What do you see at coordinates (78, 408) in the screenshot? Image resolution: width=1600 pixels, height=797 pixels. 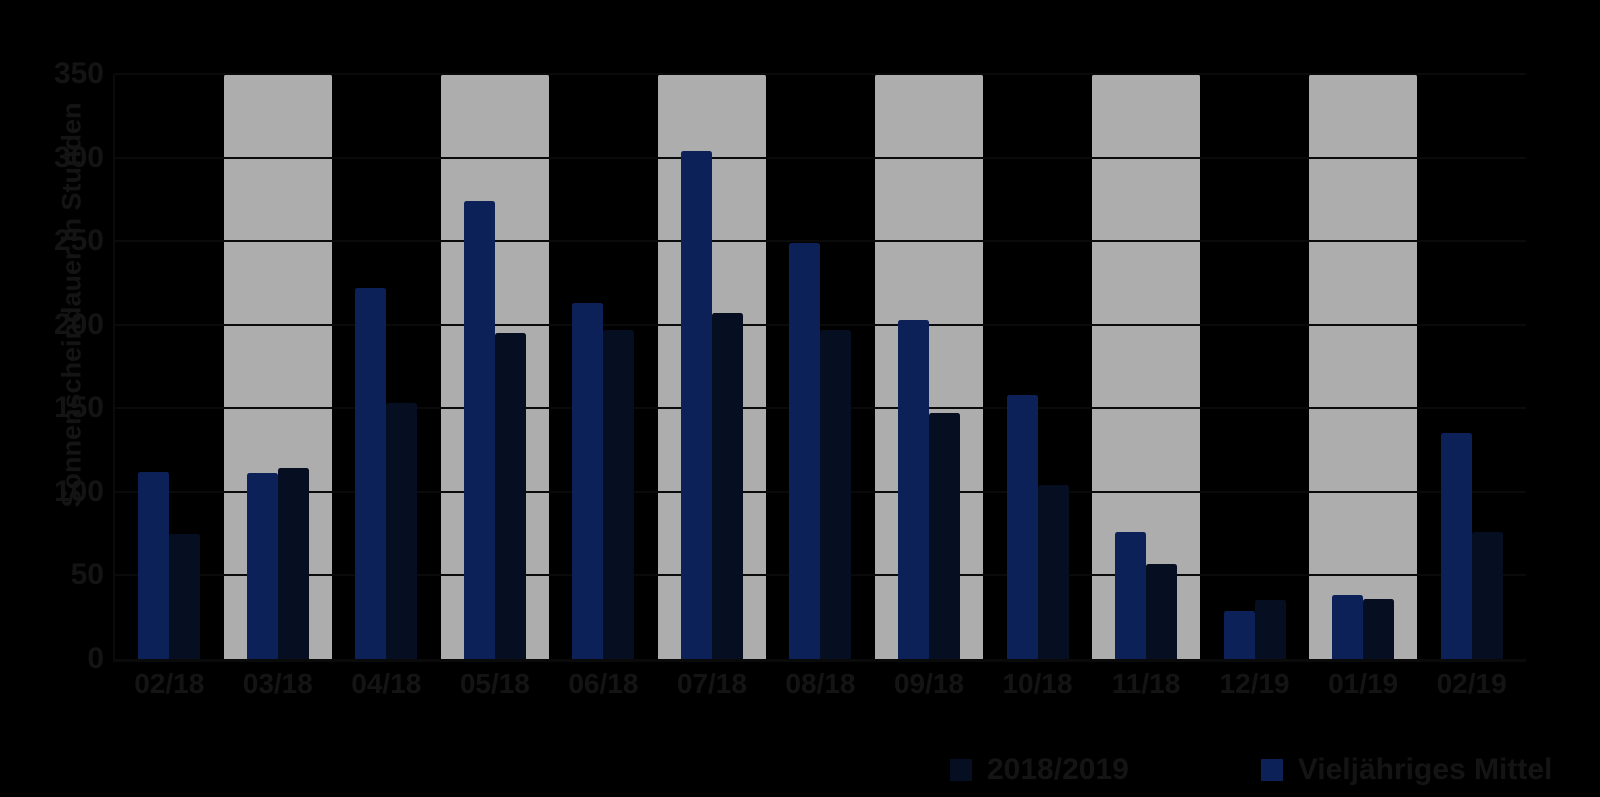 I see `y-tick-label: 150` at bounding box center [78, 408].